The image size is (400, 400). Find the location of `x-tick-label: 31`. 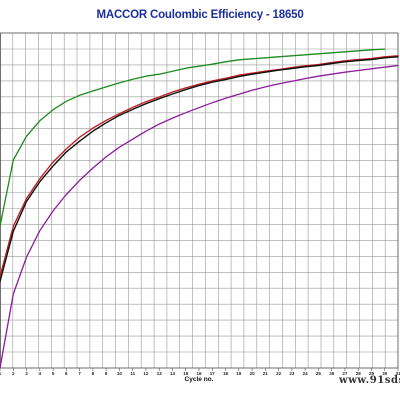

x-tick-label: 31 is located at coordinates (397, 373).